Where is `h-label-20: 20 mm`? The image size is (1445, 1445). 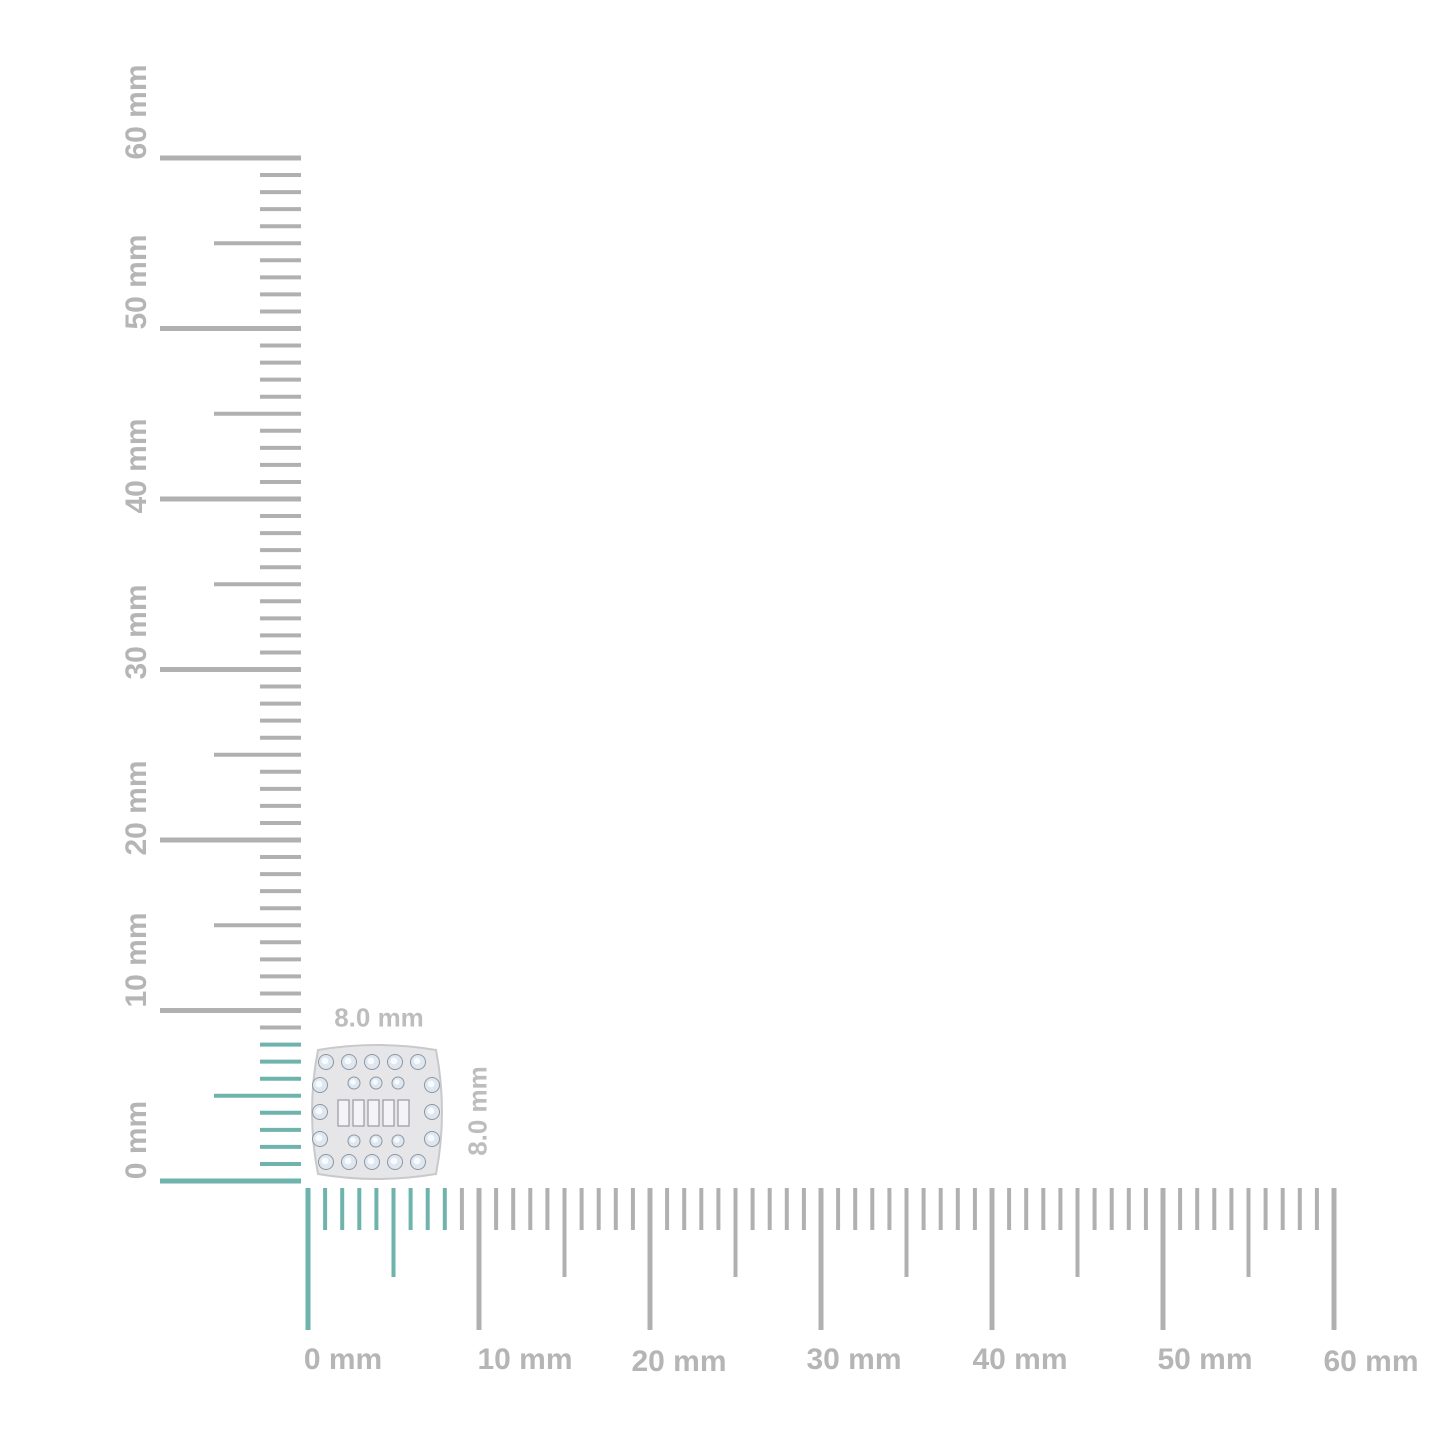 h-label-20: 20 mm is located at coordinates (679, 1361).